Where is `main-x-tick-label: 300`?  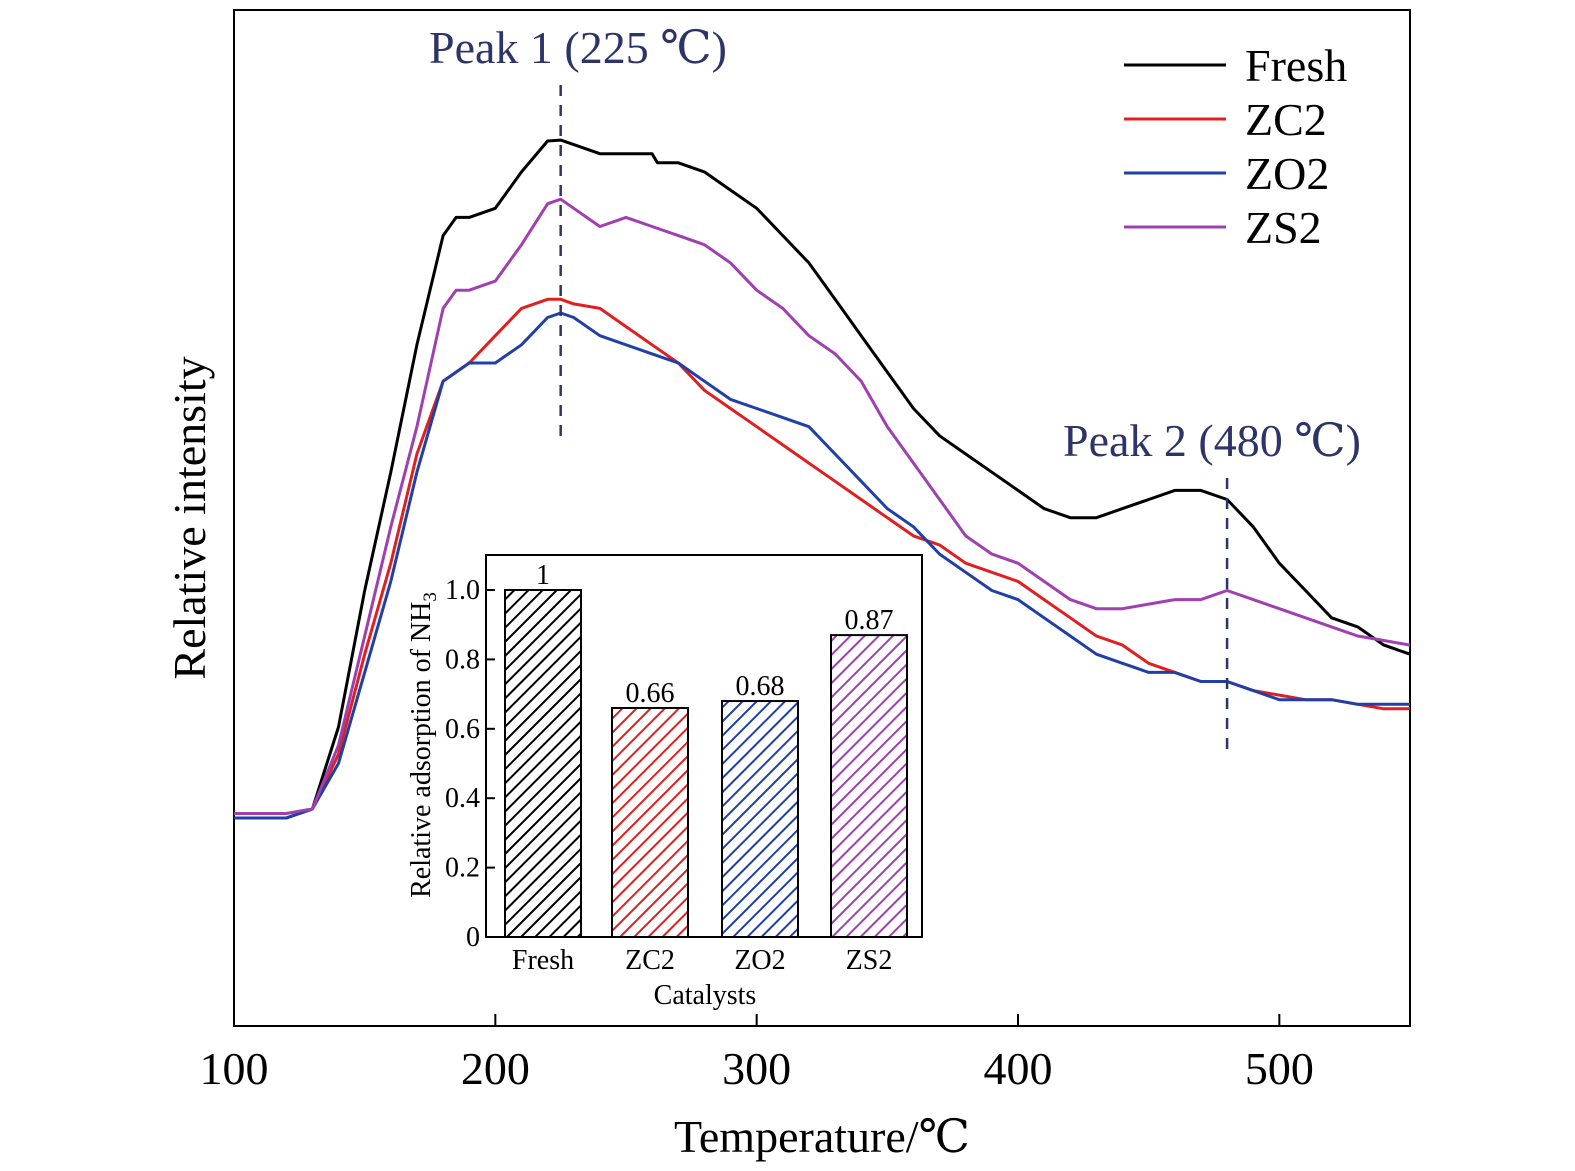 main-x-tick-label: 300 is located at coordinates (756, 1068).